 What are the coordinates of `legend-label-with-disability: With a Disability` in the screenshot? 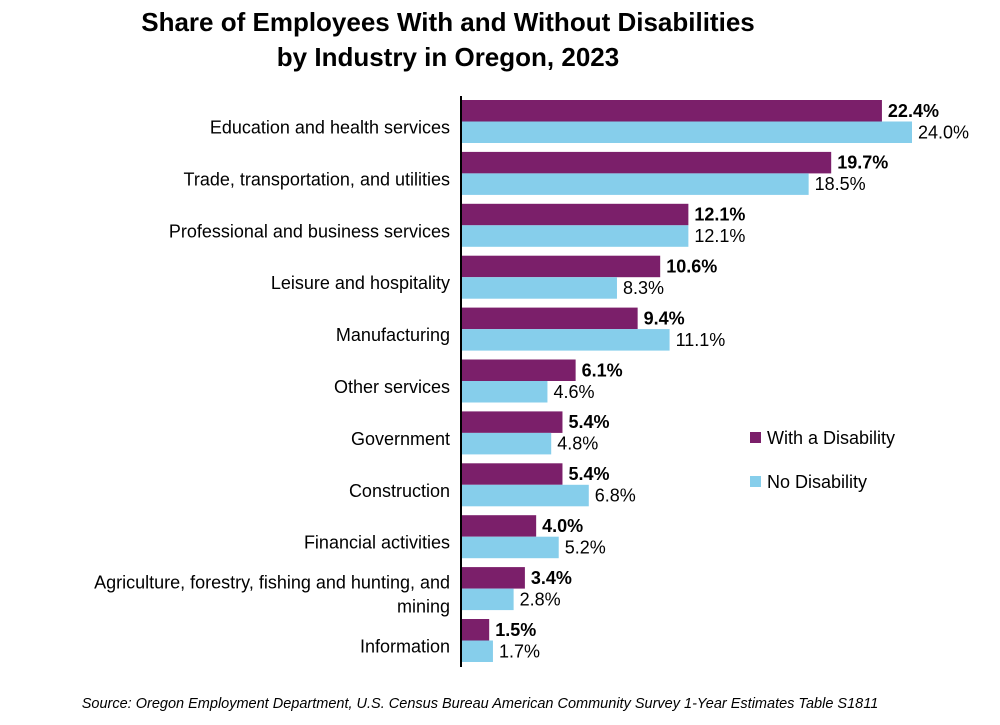 It's located at (831, 438).